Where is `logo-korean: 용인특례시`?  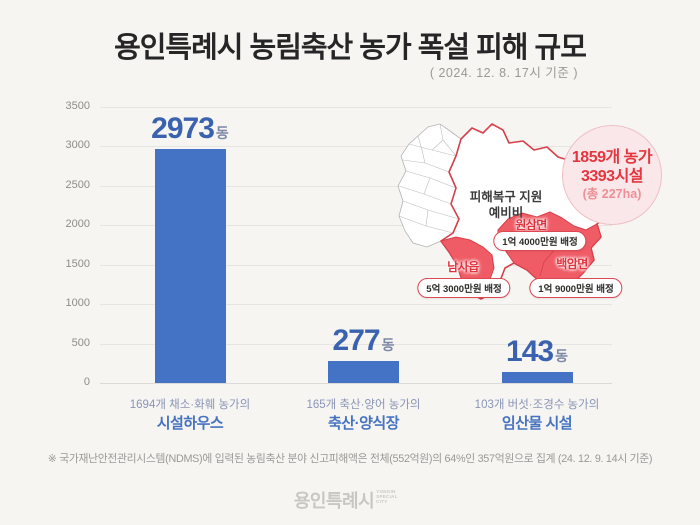
logo-korean: 용인특례시 is located at coordinates (334, 501).